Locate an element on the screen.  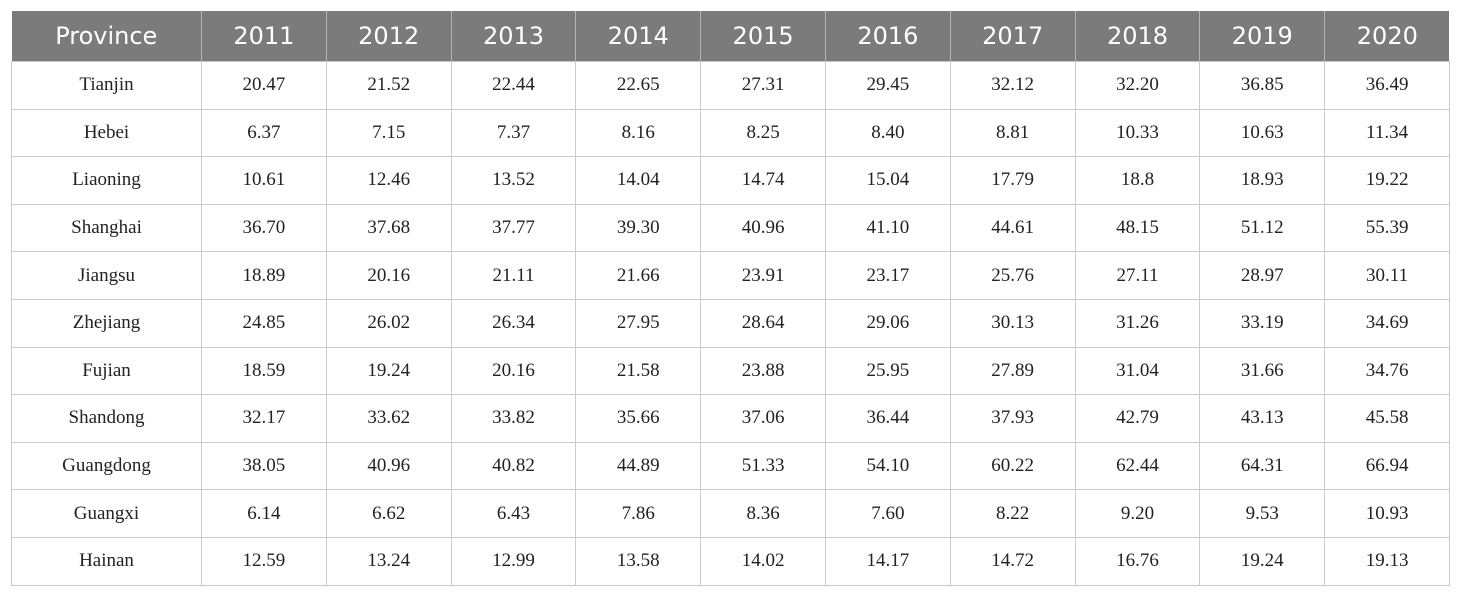
value-cell: 60.22 is located at coordinates (1012, 466).